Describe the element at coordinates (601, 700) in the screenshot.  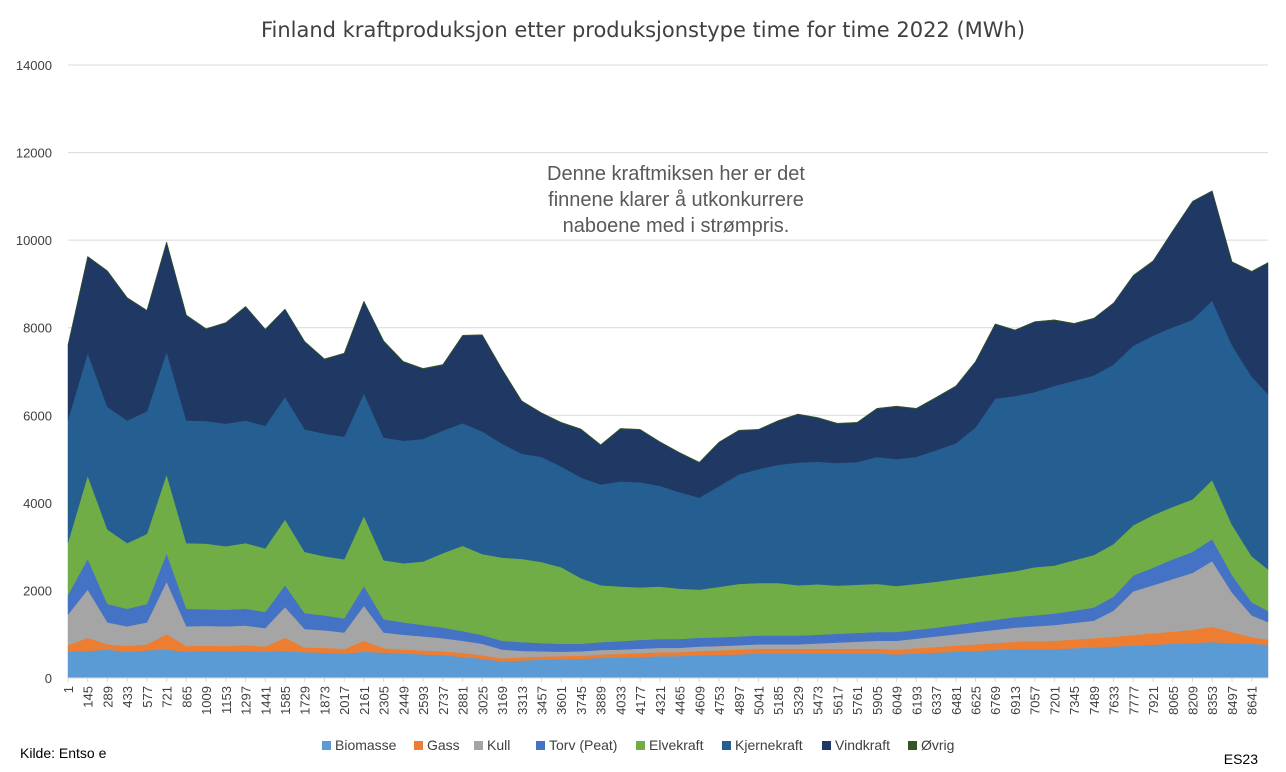
I see `x-tick-label: 3889` at that location.